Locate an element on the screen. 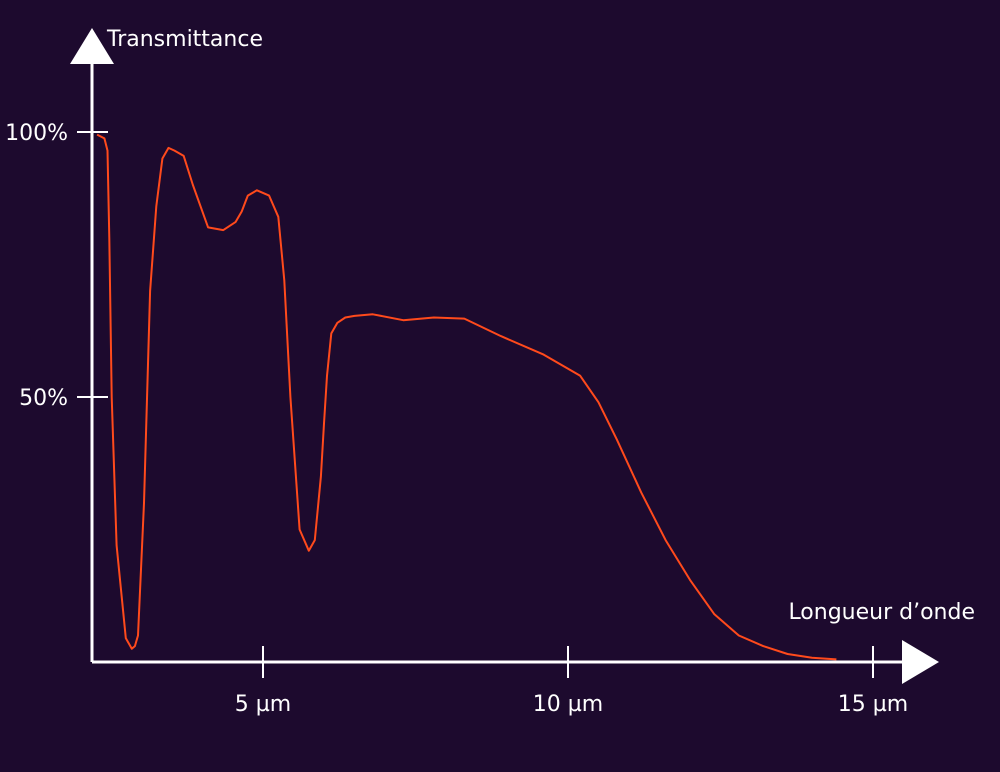 The width and height of the screenshot is (1000, 772). y-tick-label: 50% is located at coordinates (43, 398).